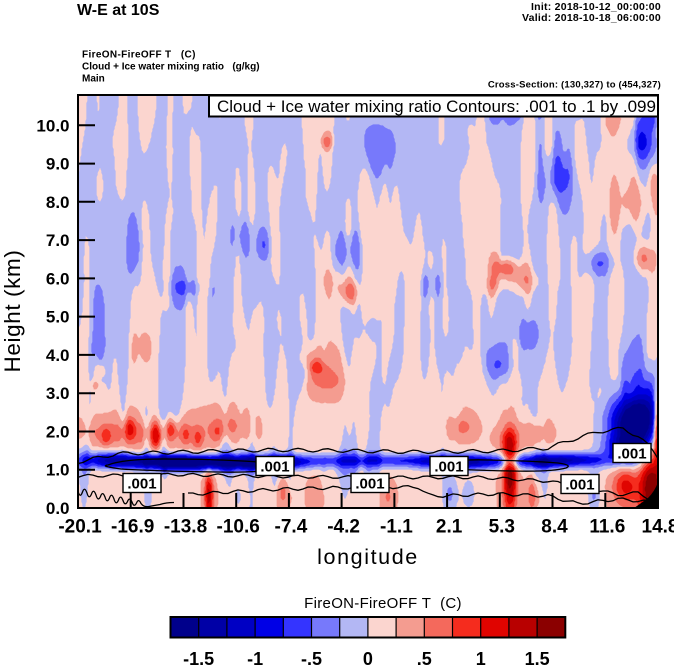 This screenshot has height=672, width=674. Describe the element at coordinates (238, 527) in the screenshot. I see `svg-text: -10.6` at that location.